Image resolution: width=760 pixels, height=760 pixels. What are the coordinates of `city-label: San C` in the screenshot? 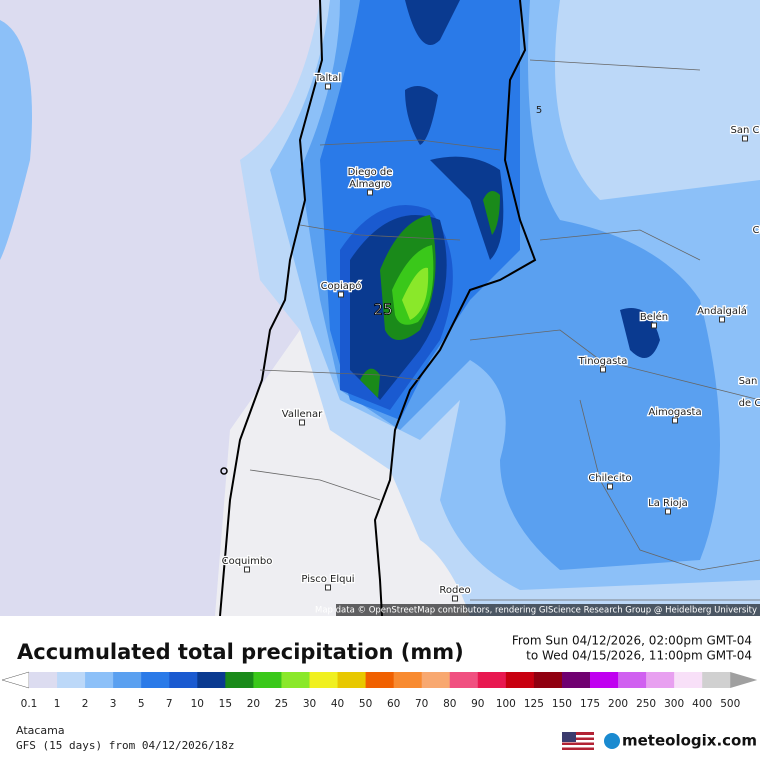 It's located at (745, 130).